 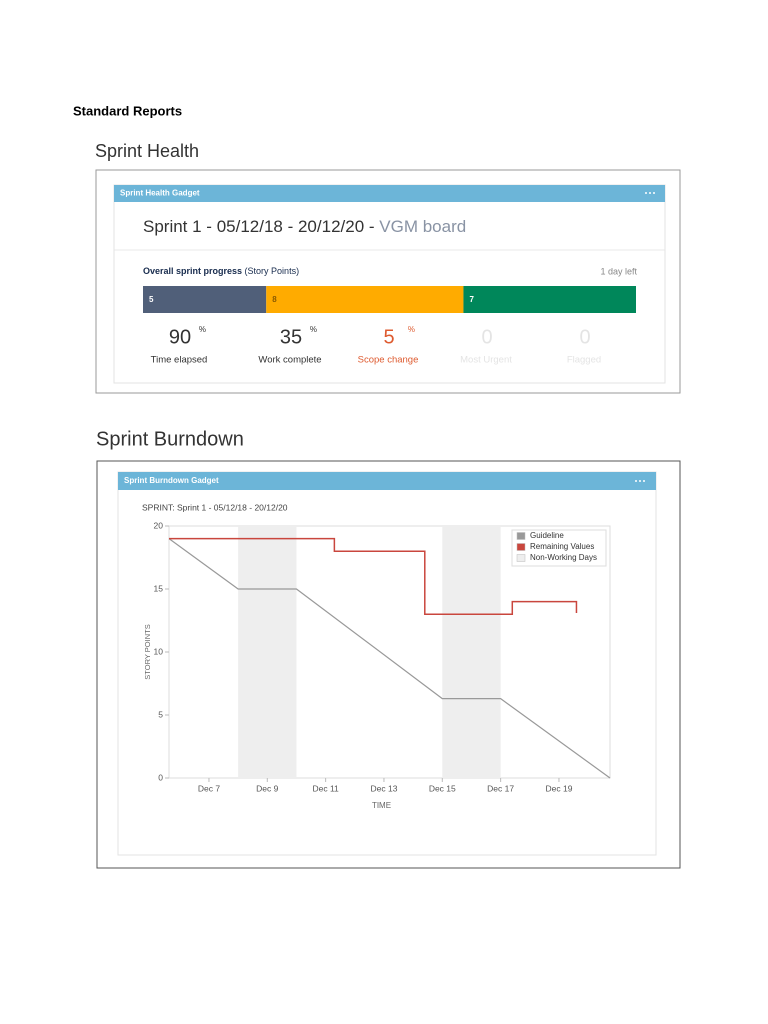 I want to click on stat-value: 35, so click(x=291, y=337).